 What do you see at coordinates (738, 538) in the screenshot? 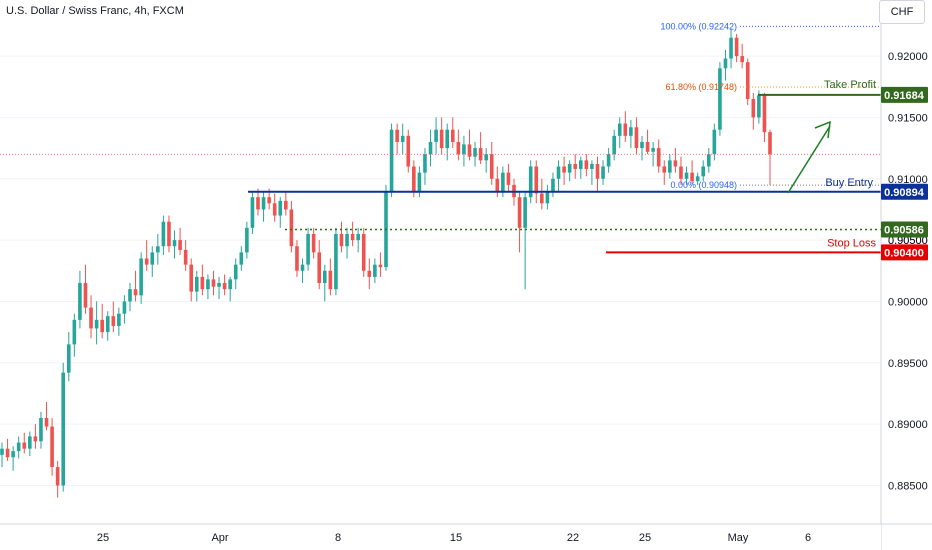
I see `time-tick-label: May` at bounding box center [738, 538].